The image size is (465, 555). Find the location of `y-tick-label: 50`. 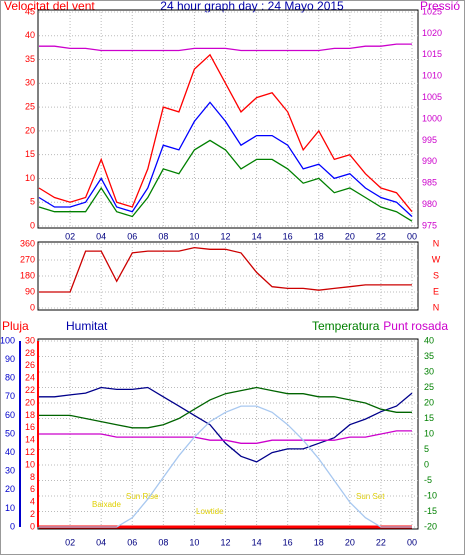

y-tick-label: 50 is located at coordinates (10, 433).